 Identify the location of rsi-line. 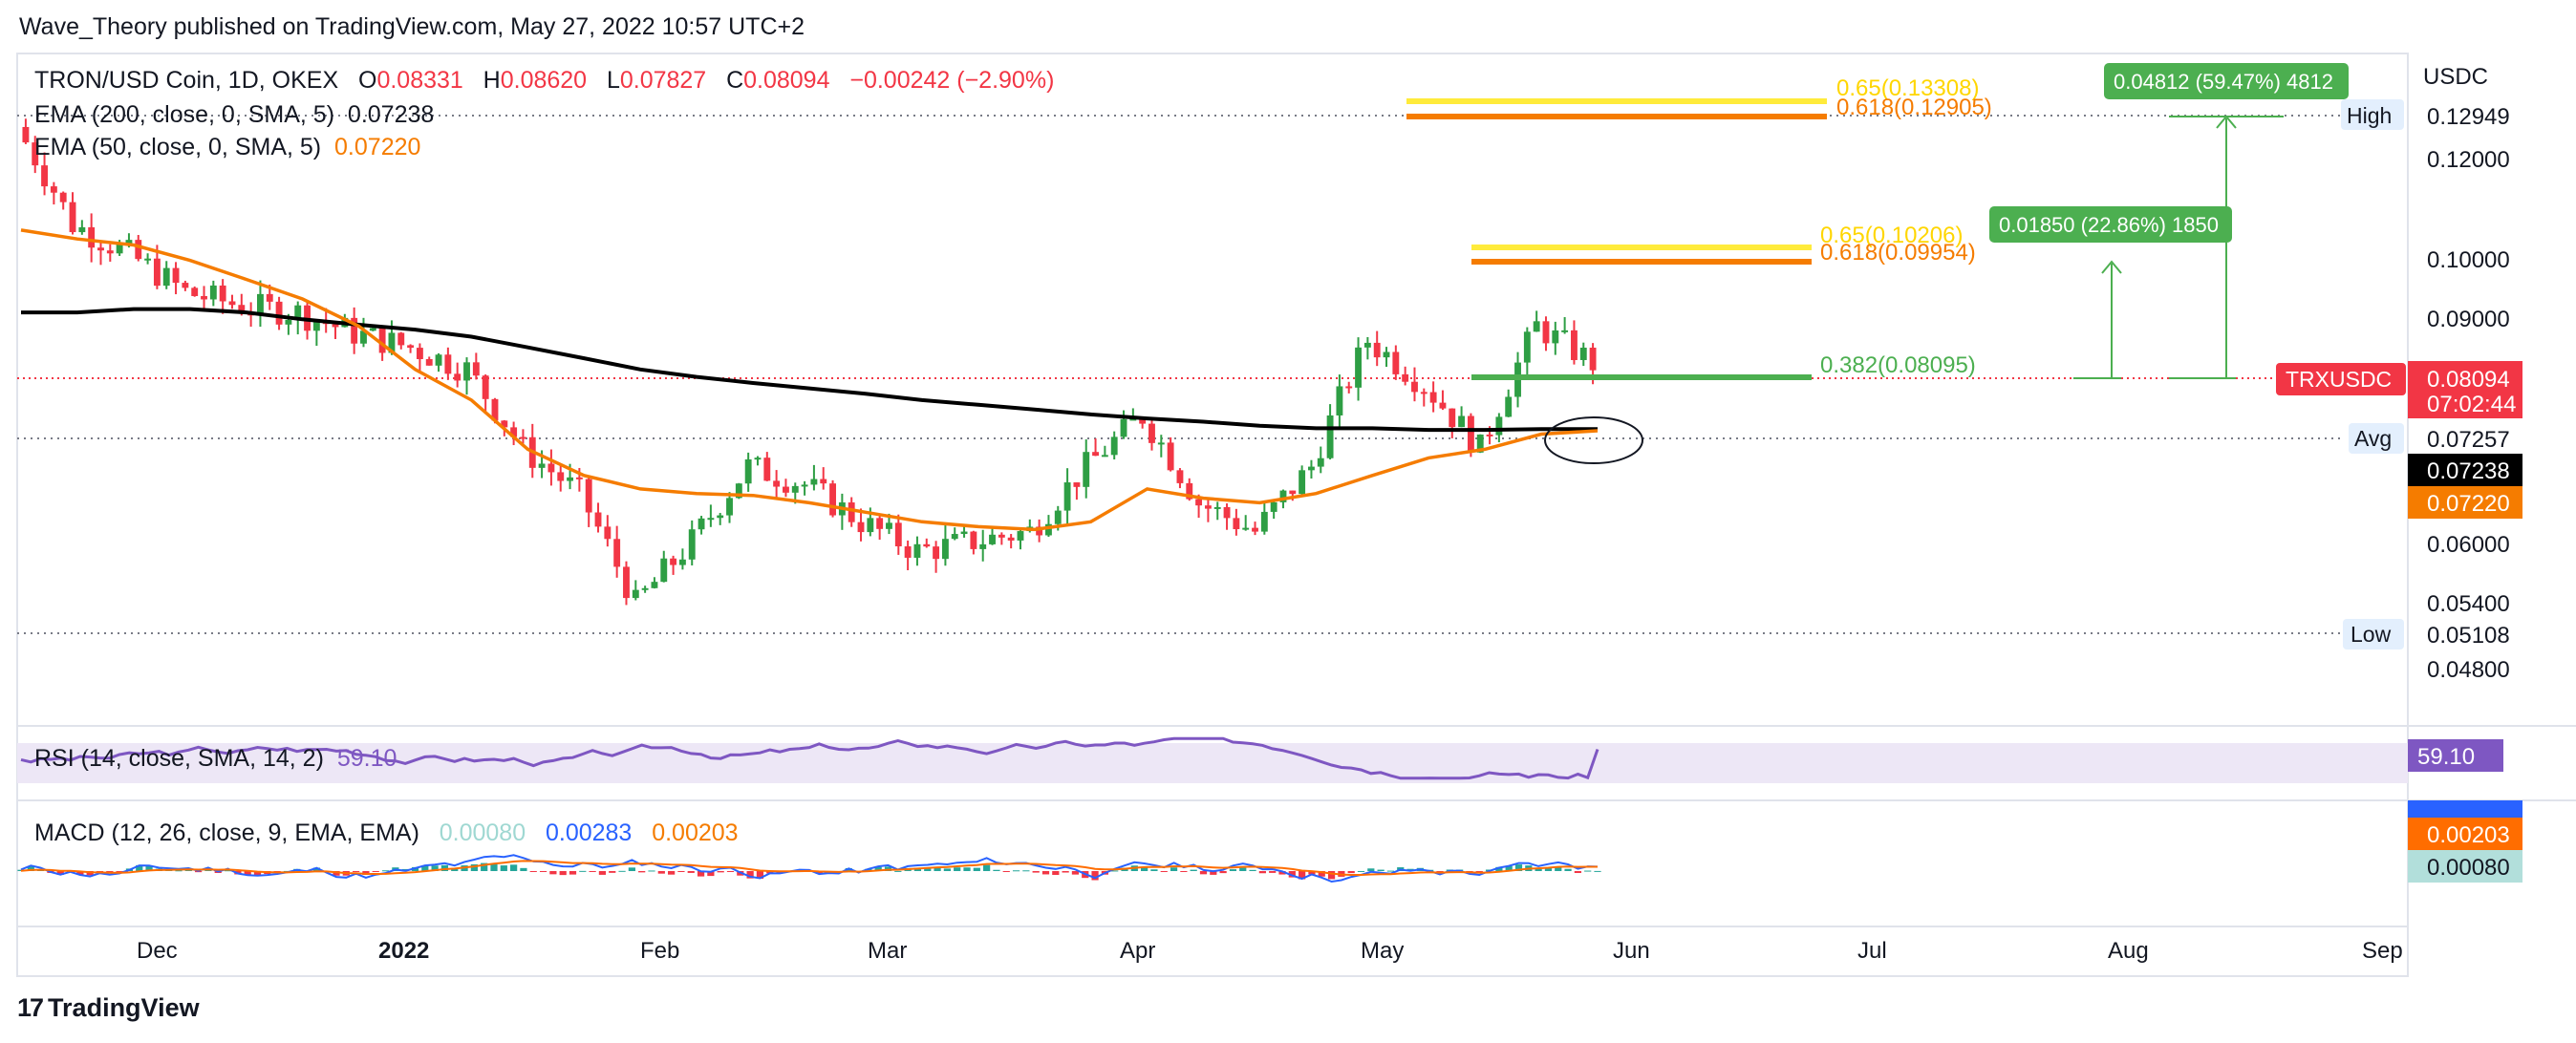
(809, 758).